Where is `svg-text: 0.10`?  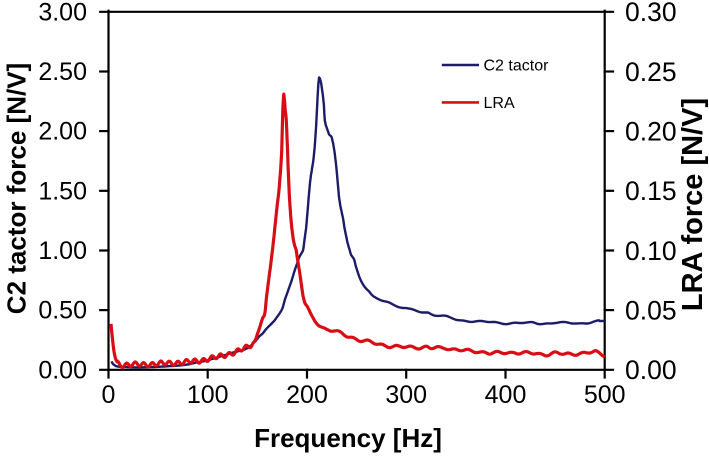
svg-text: 0.10 is located at coordinates (651, 251).